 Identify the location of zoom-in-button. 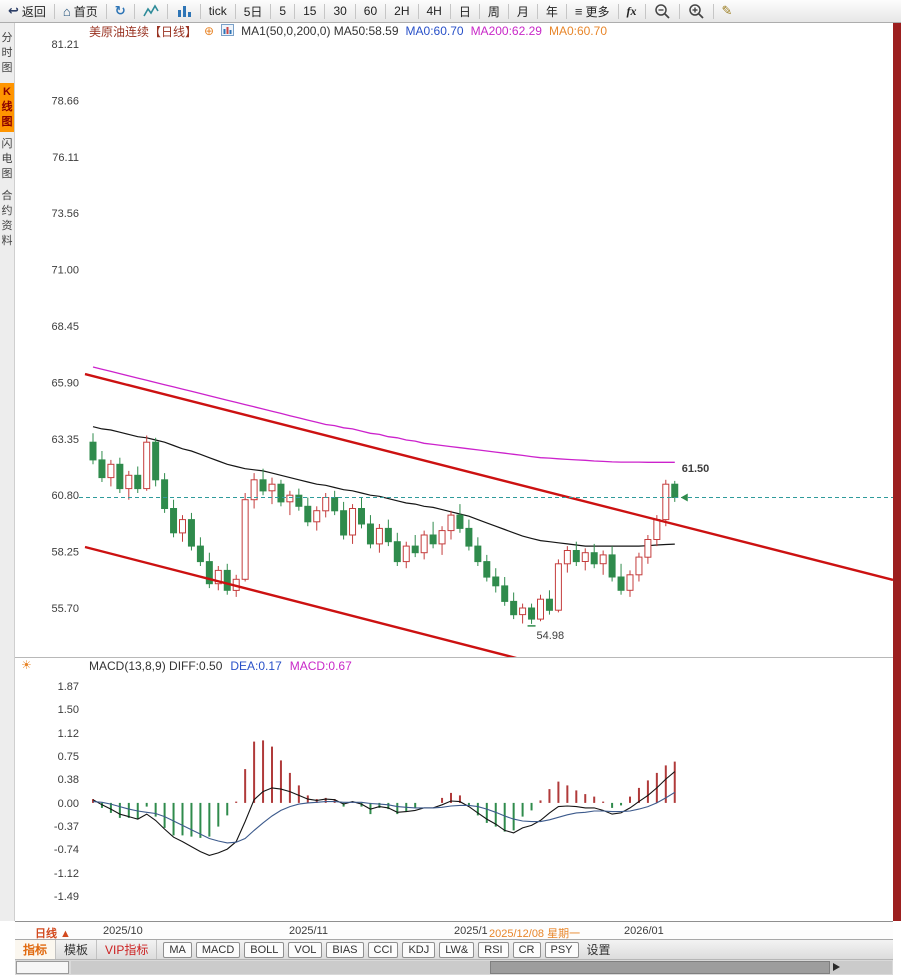
(696, 11).